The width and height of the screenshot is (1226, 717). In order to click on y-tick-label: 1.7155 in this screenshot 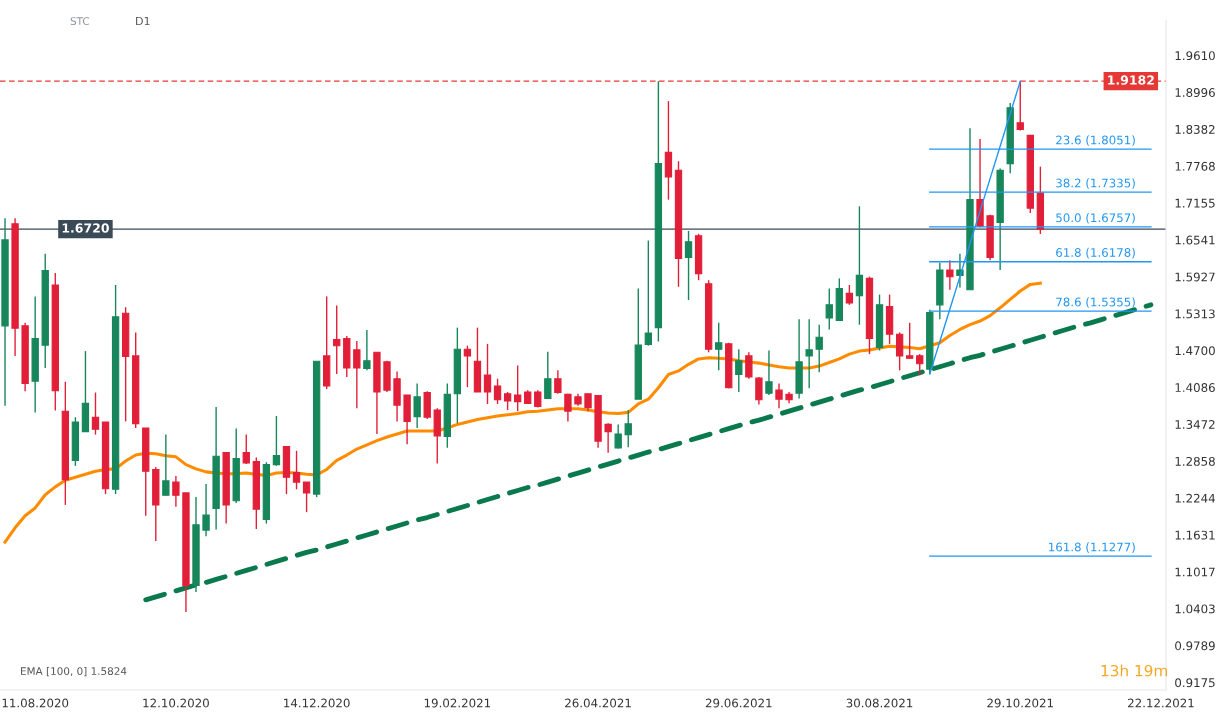, I will do `click(1195, 203)`.